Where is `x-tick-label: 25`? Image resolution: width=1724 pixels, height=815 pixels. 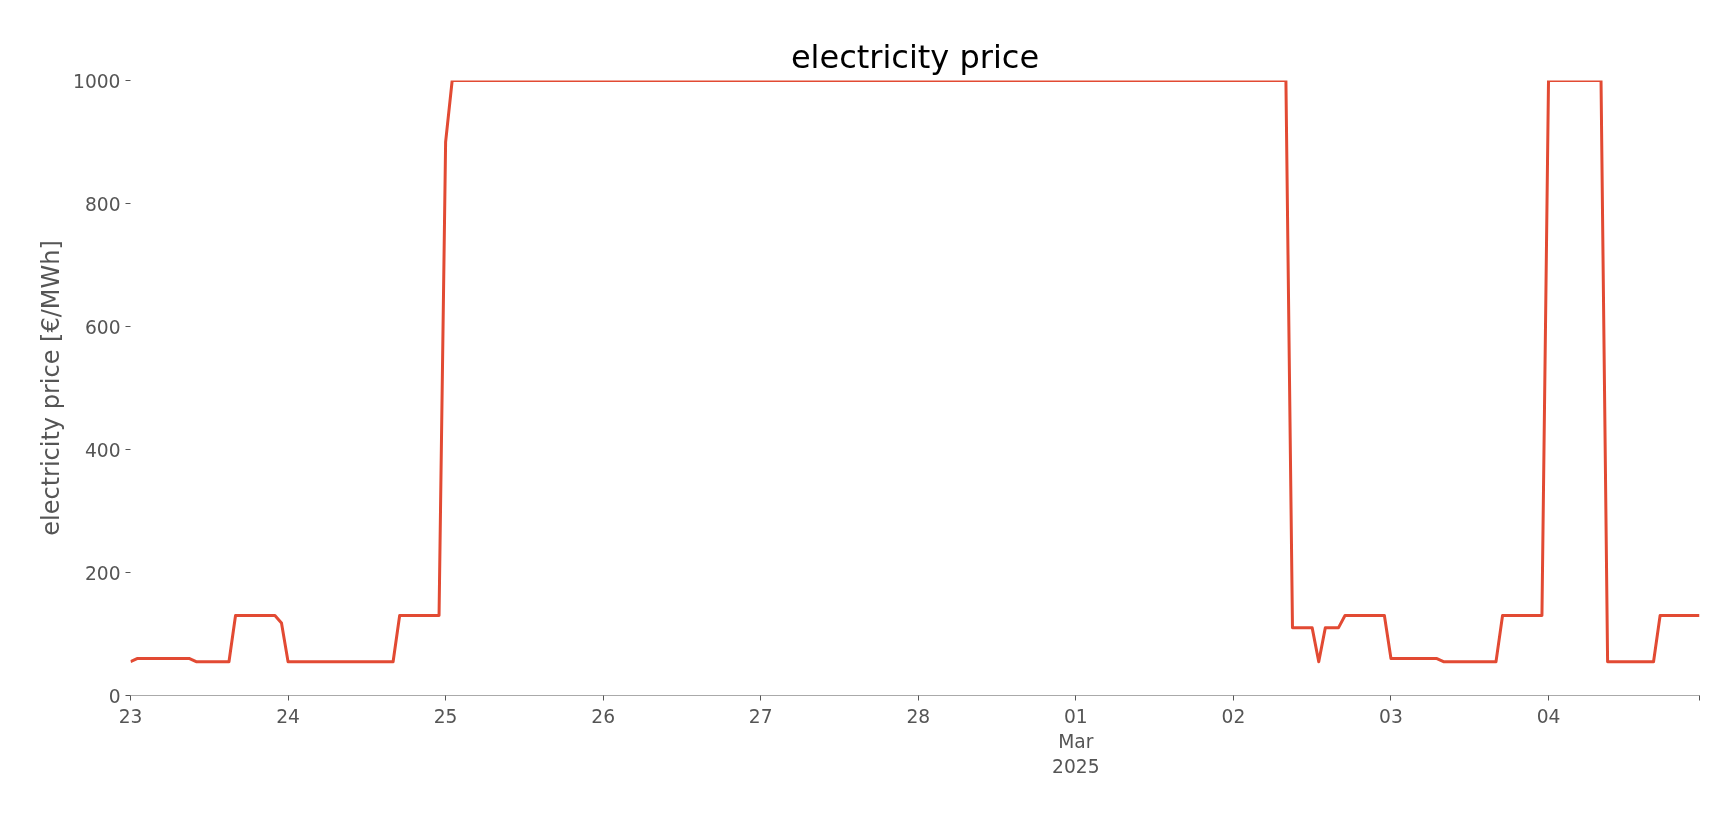
x-tick-label: 25 is located at coordinates (445, 716).